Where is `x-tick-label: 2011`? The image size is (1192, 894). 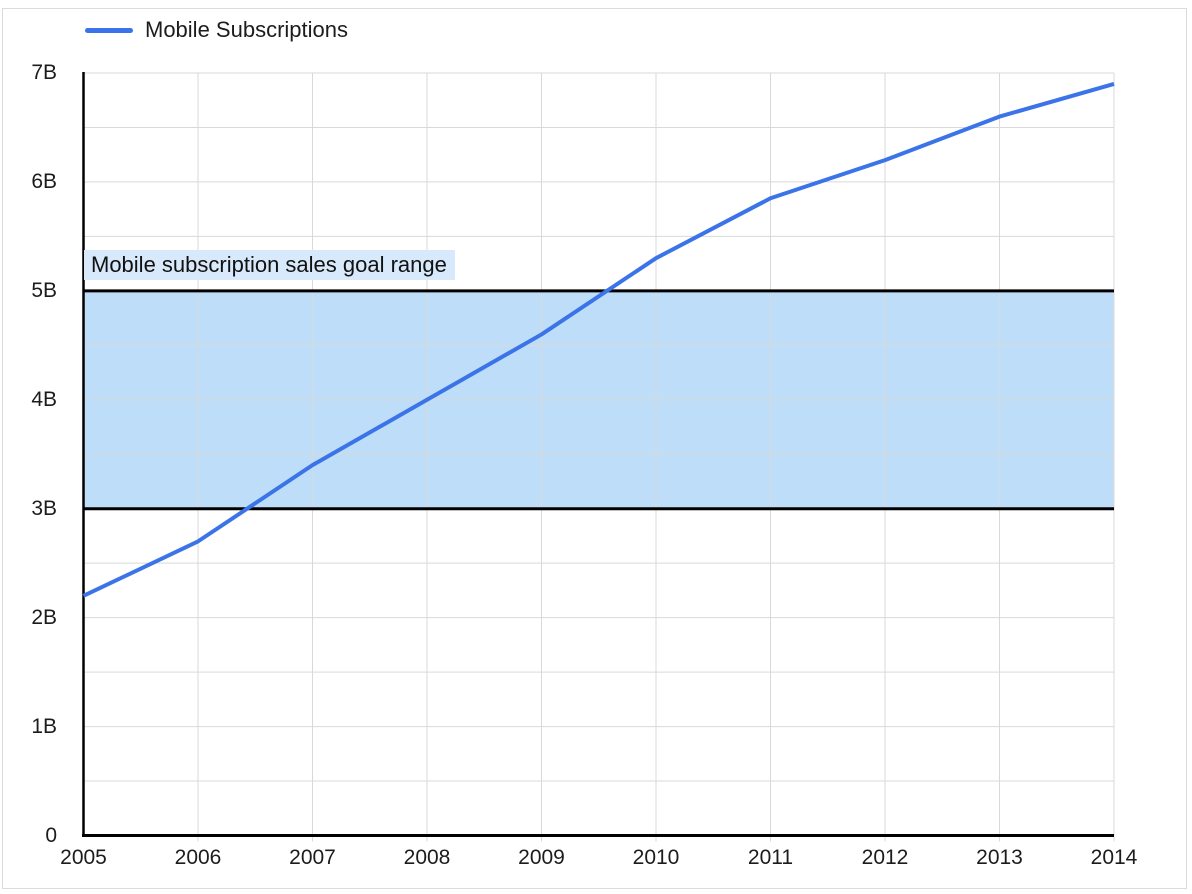
x-tick-label: 2011 is located at coordinates (770, 857).